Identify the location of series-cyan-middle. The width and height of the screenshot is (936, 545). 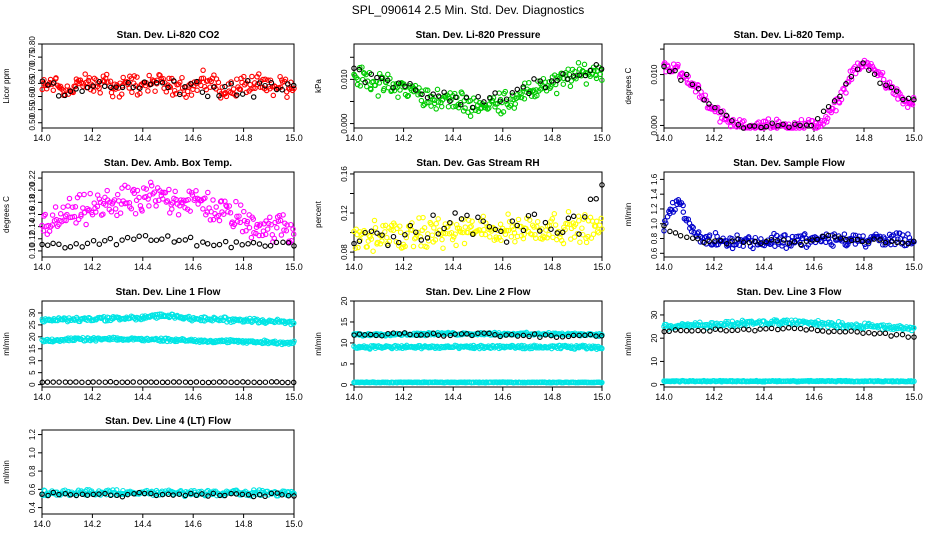
(478, 347).